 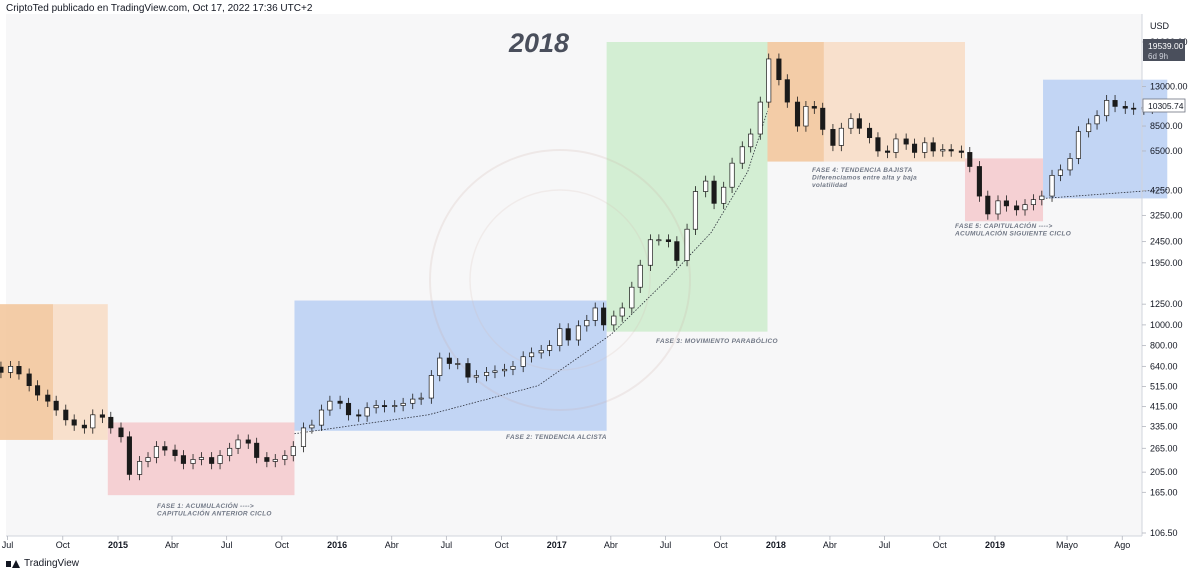 I want to click on x-tick-label: 2019, so click(x=995, y=545).